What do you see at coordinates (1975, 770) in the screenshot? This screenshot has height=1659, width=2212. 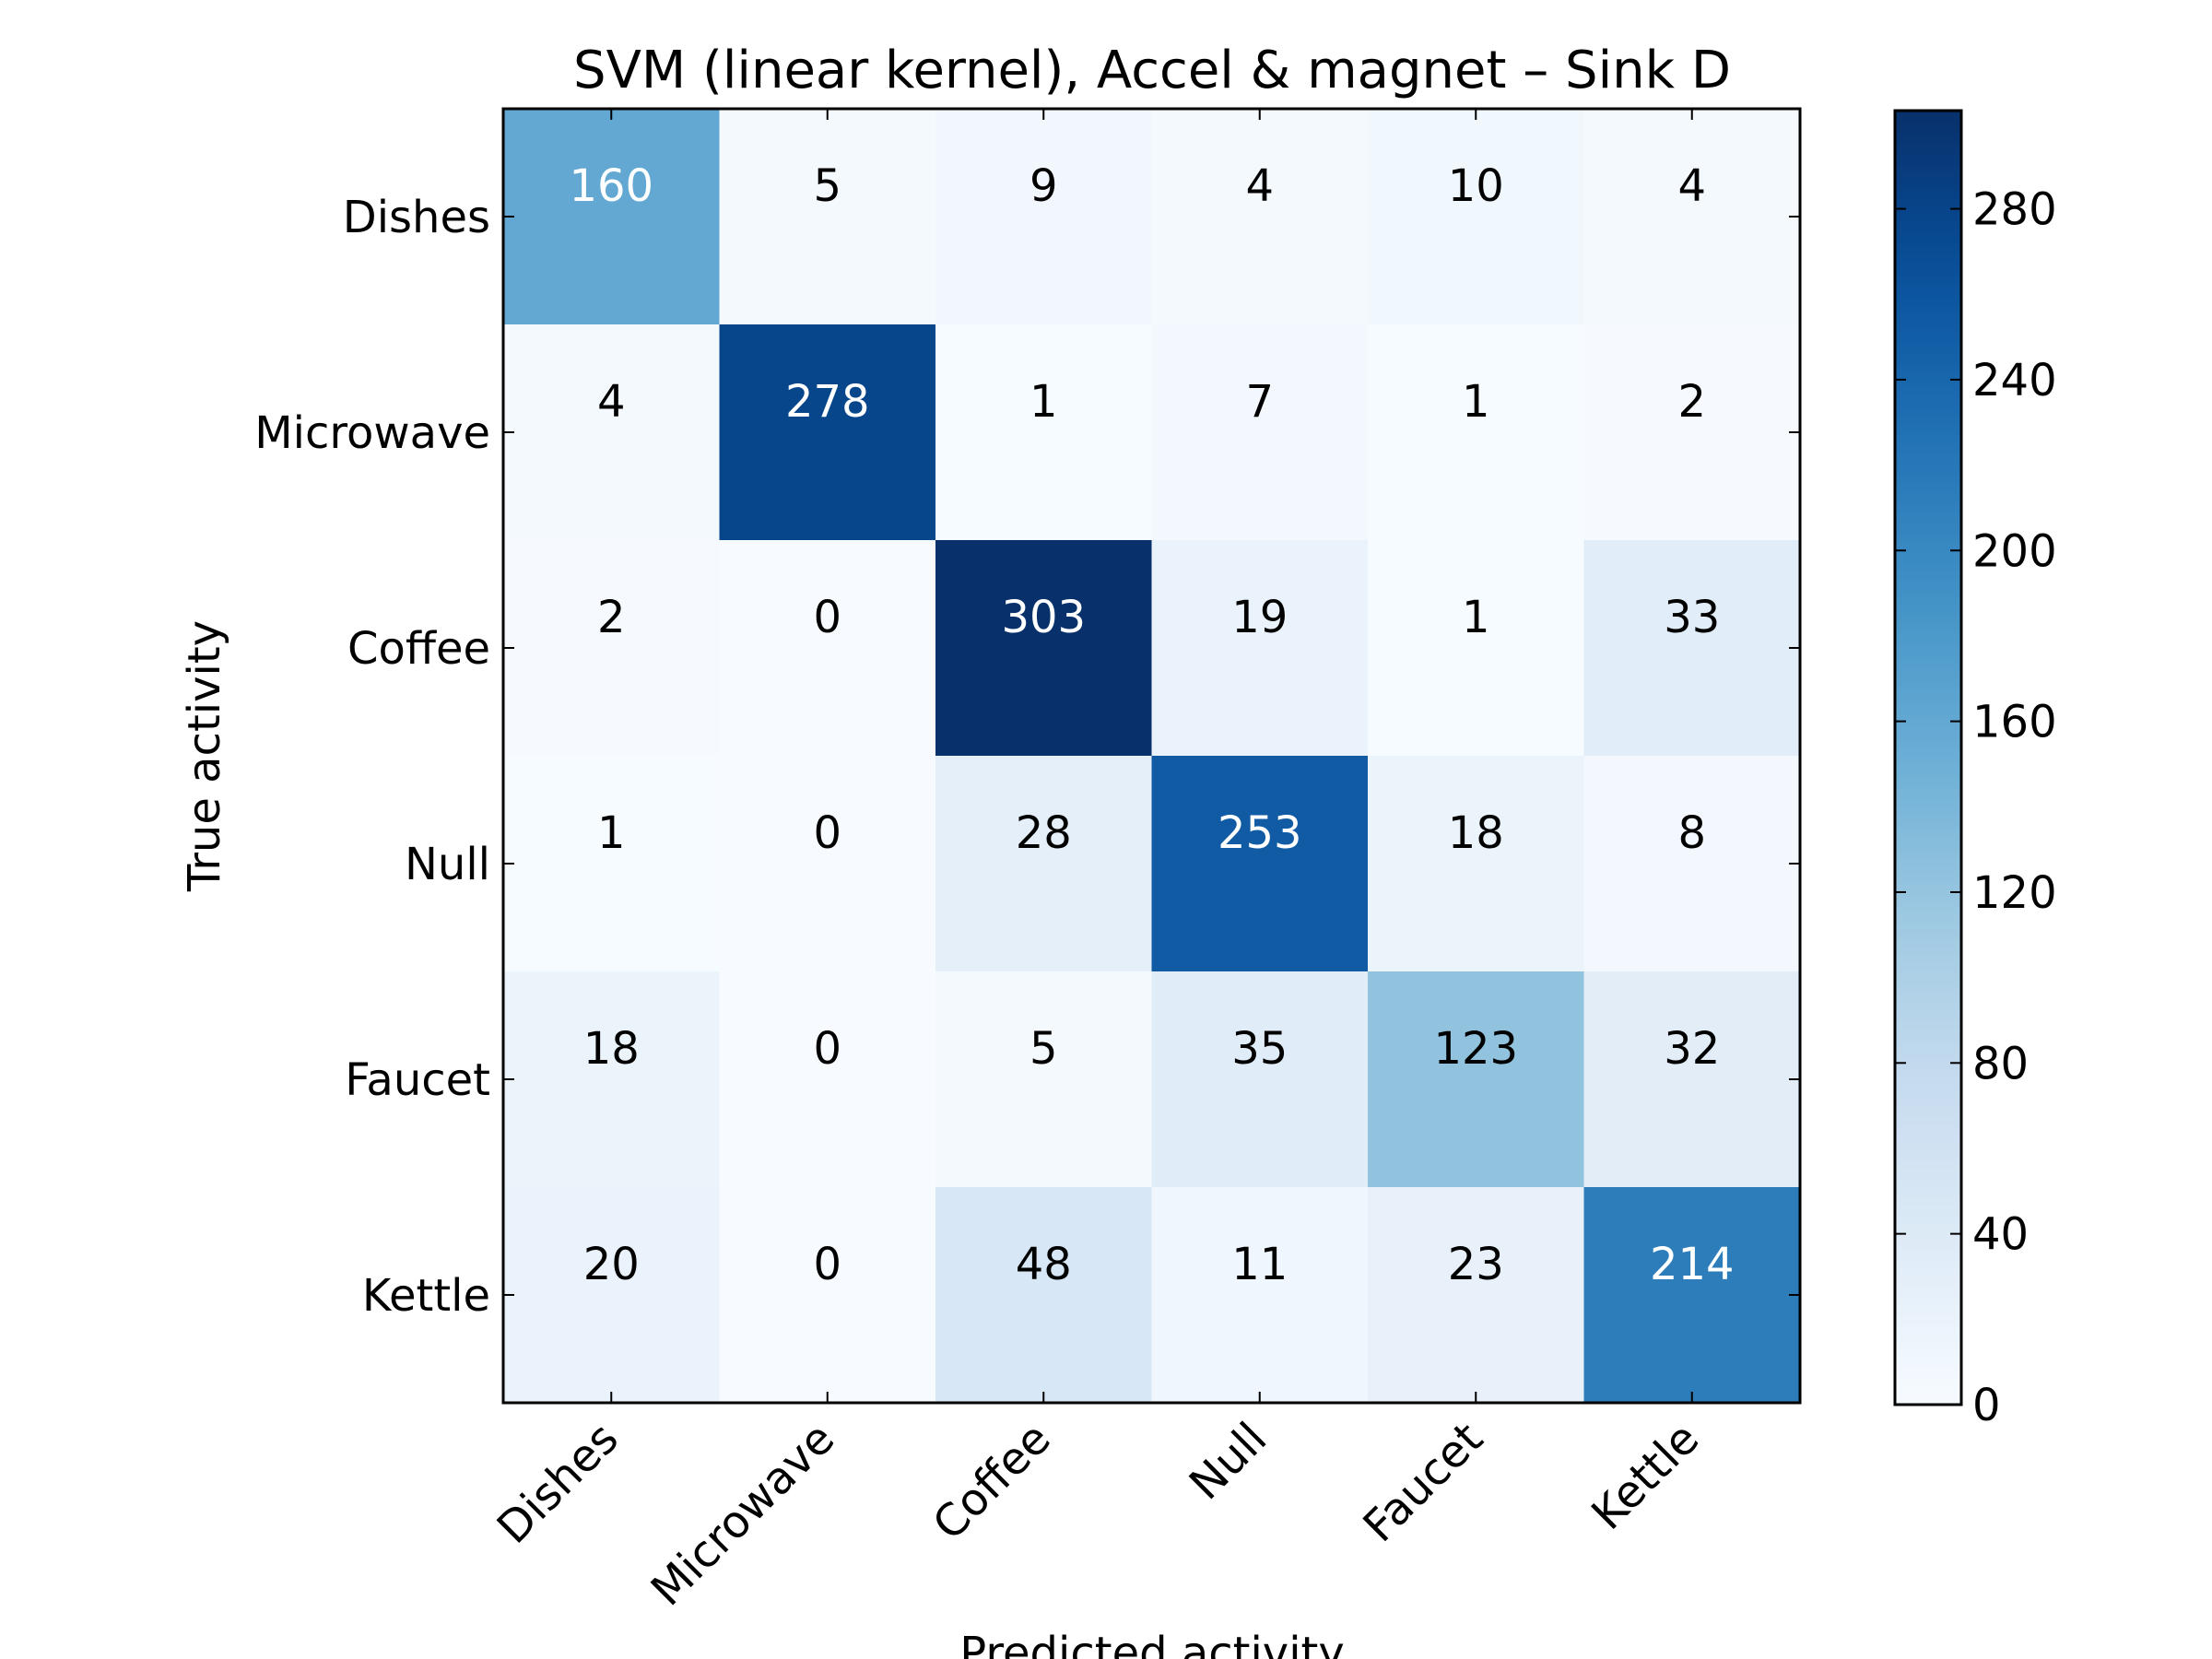 I see `colorbar: 0 40 80 120 160 200 240 280` at bounding box center [1975, 770].